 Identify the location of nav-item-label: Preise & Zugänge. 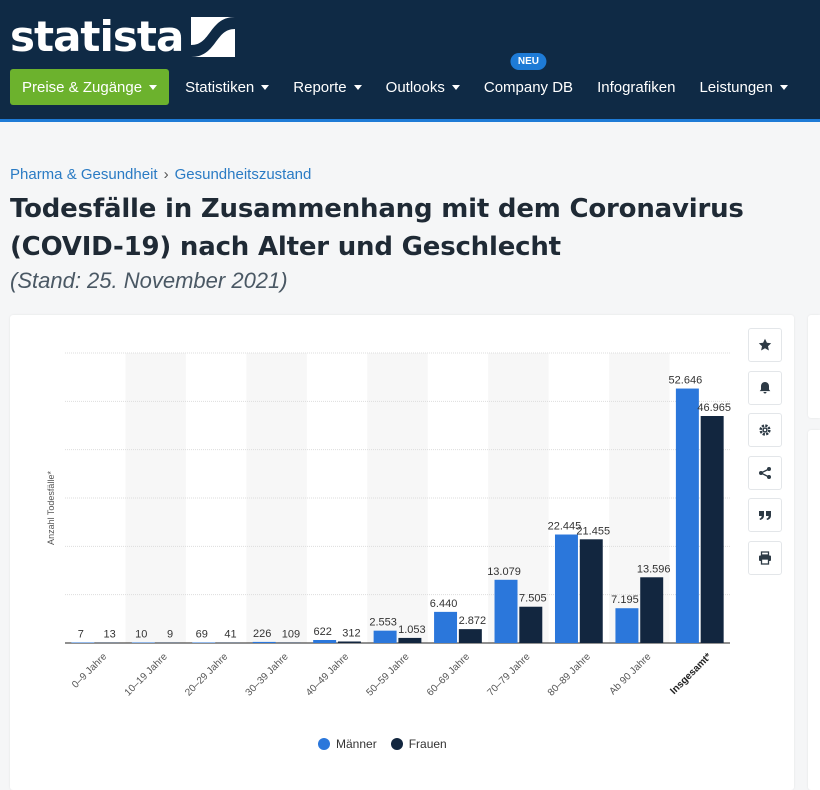
(82, 87).